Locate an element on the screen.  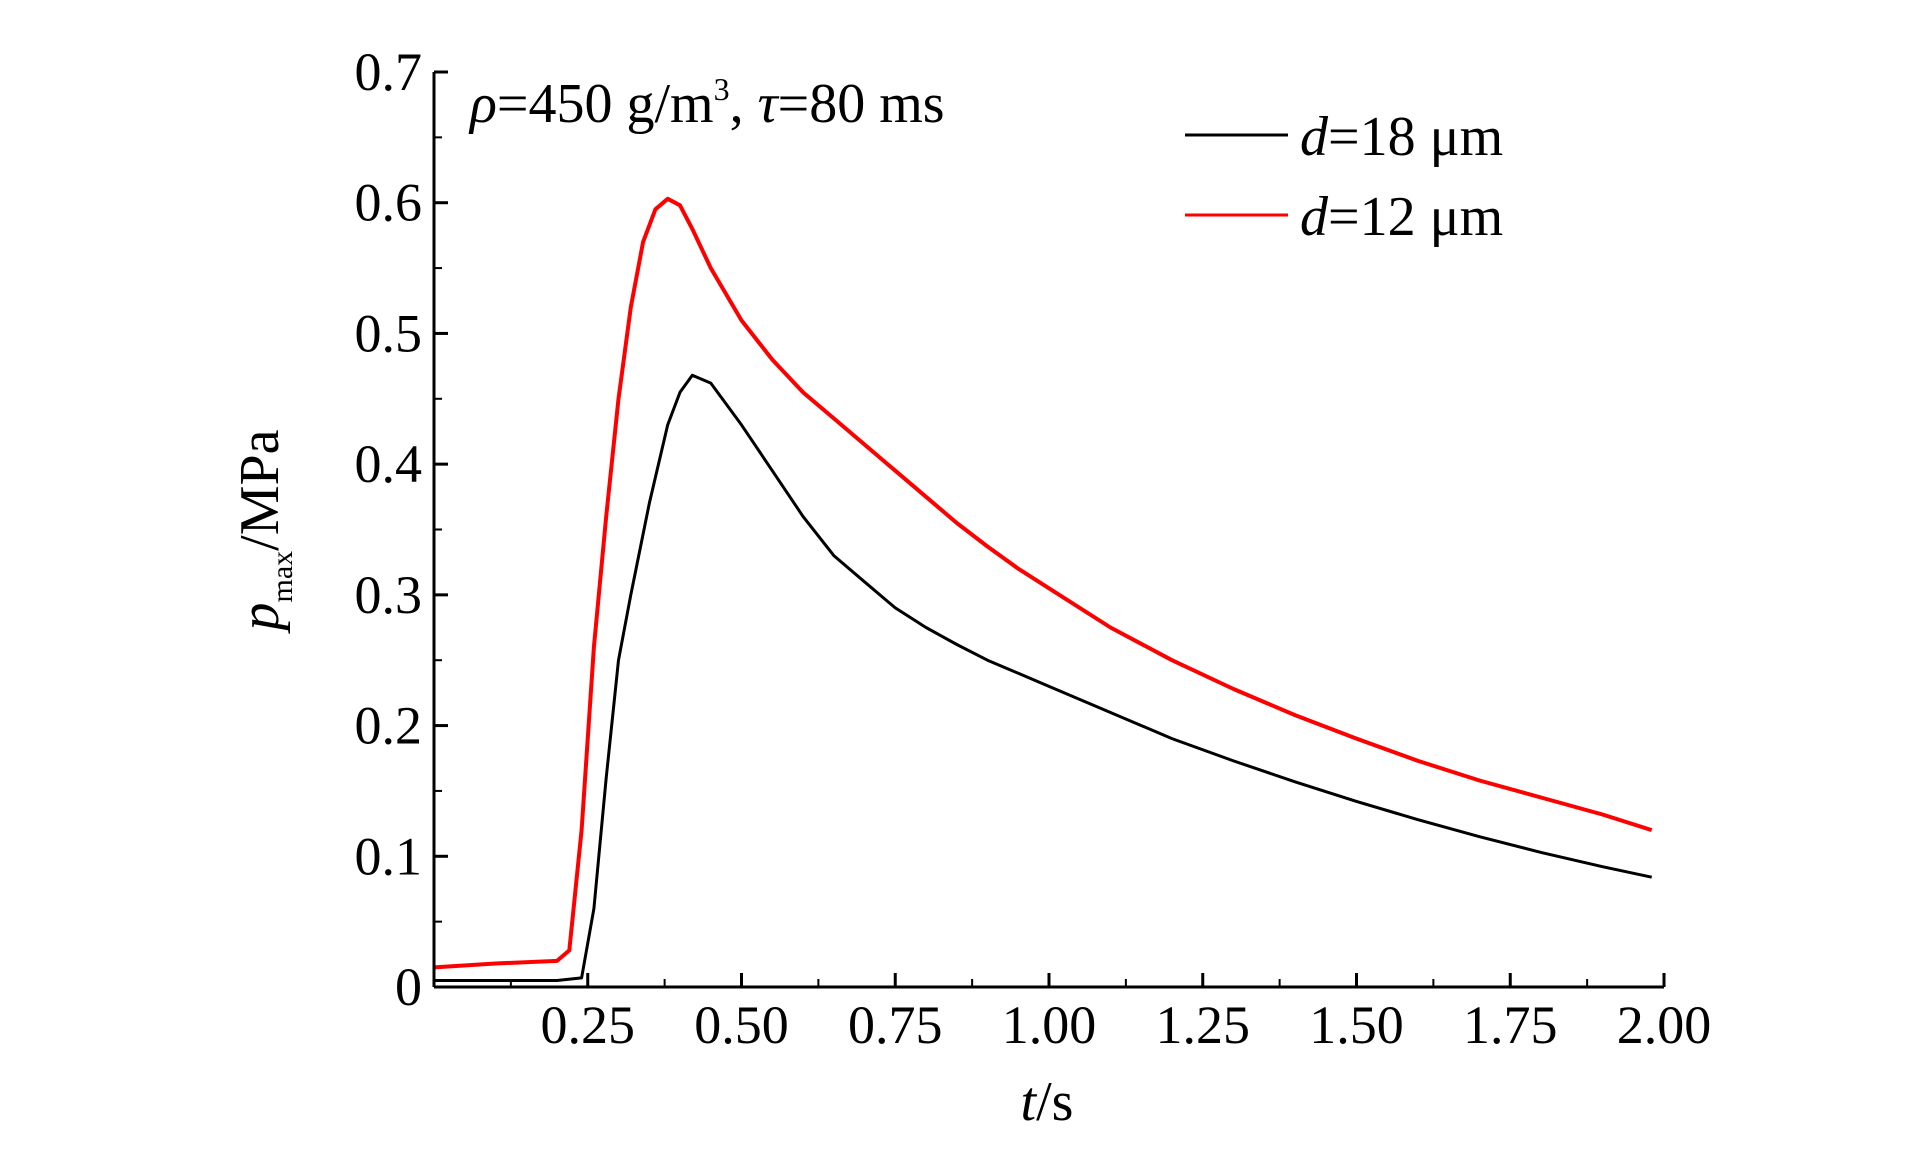
y-tick-label: 0.6 is located at coordinates (389, 203).